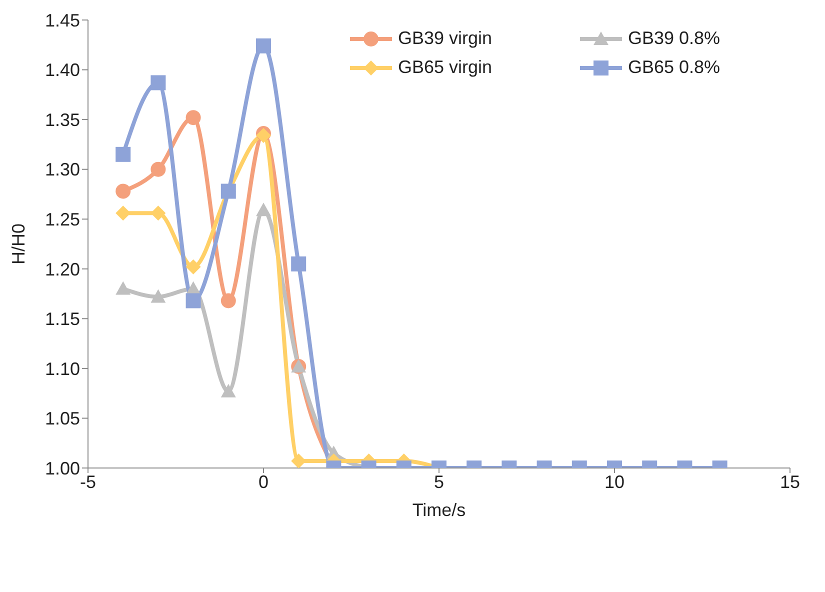  Describe the element at coordinates (445, 67) in the screenshot. I see `legend-label: GB65 virgin` at that location.